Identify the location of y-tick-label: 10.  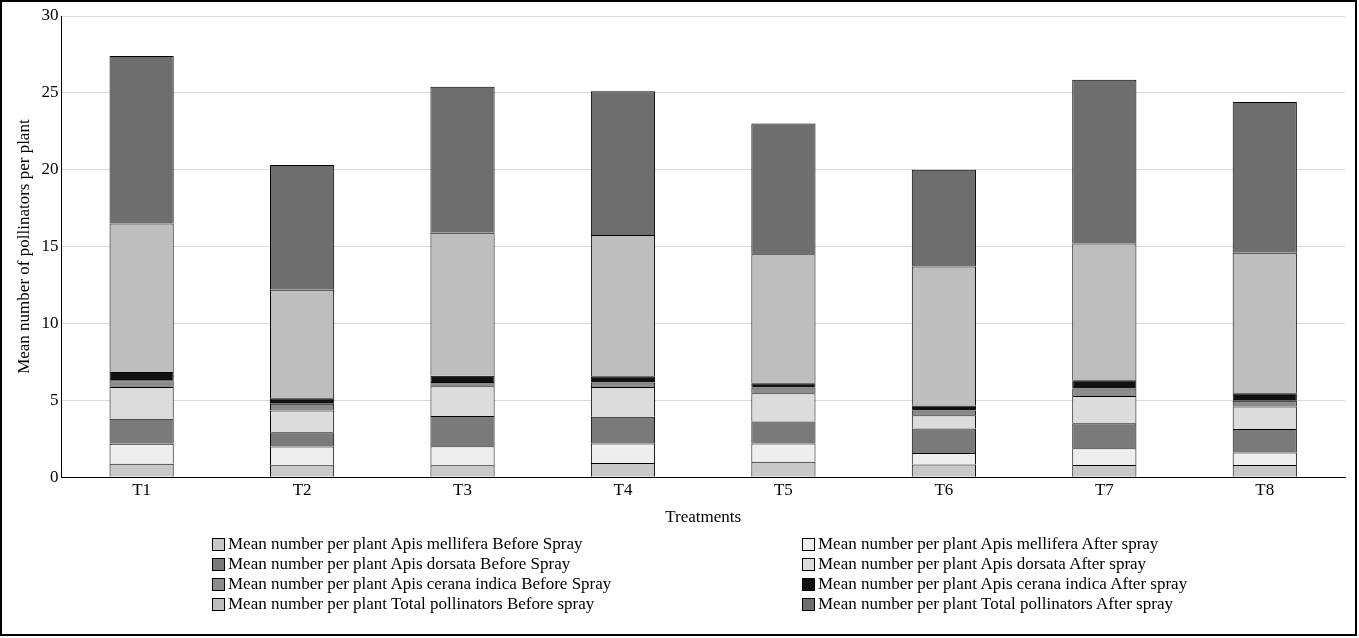
(50, 322).